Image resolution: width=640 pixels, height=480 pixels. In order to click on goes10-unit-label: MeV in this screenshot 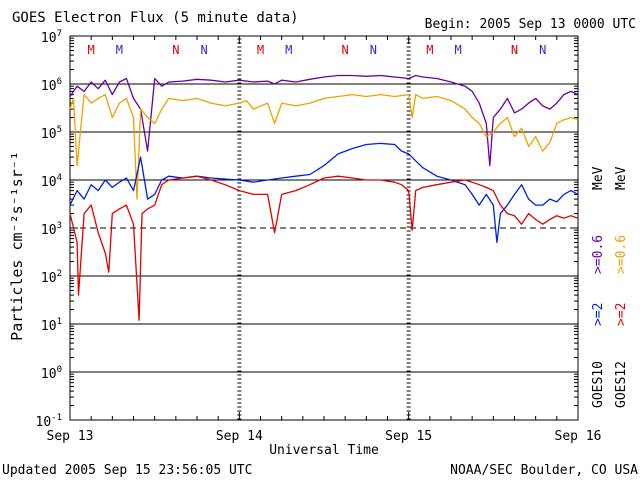, I will do `click(598, 178)`.